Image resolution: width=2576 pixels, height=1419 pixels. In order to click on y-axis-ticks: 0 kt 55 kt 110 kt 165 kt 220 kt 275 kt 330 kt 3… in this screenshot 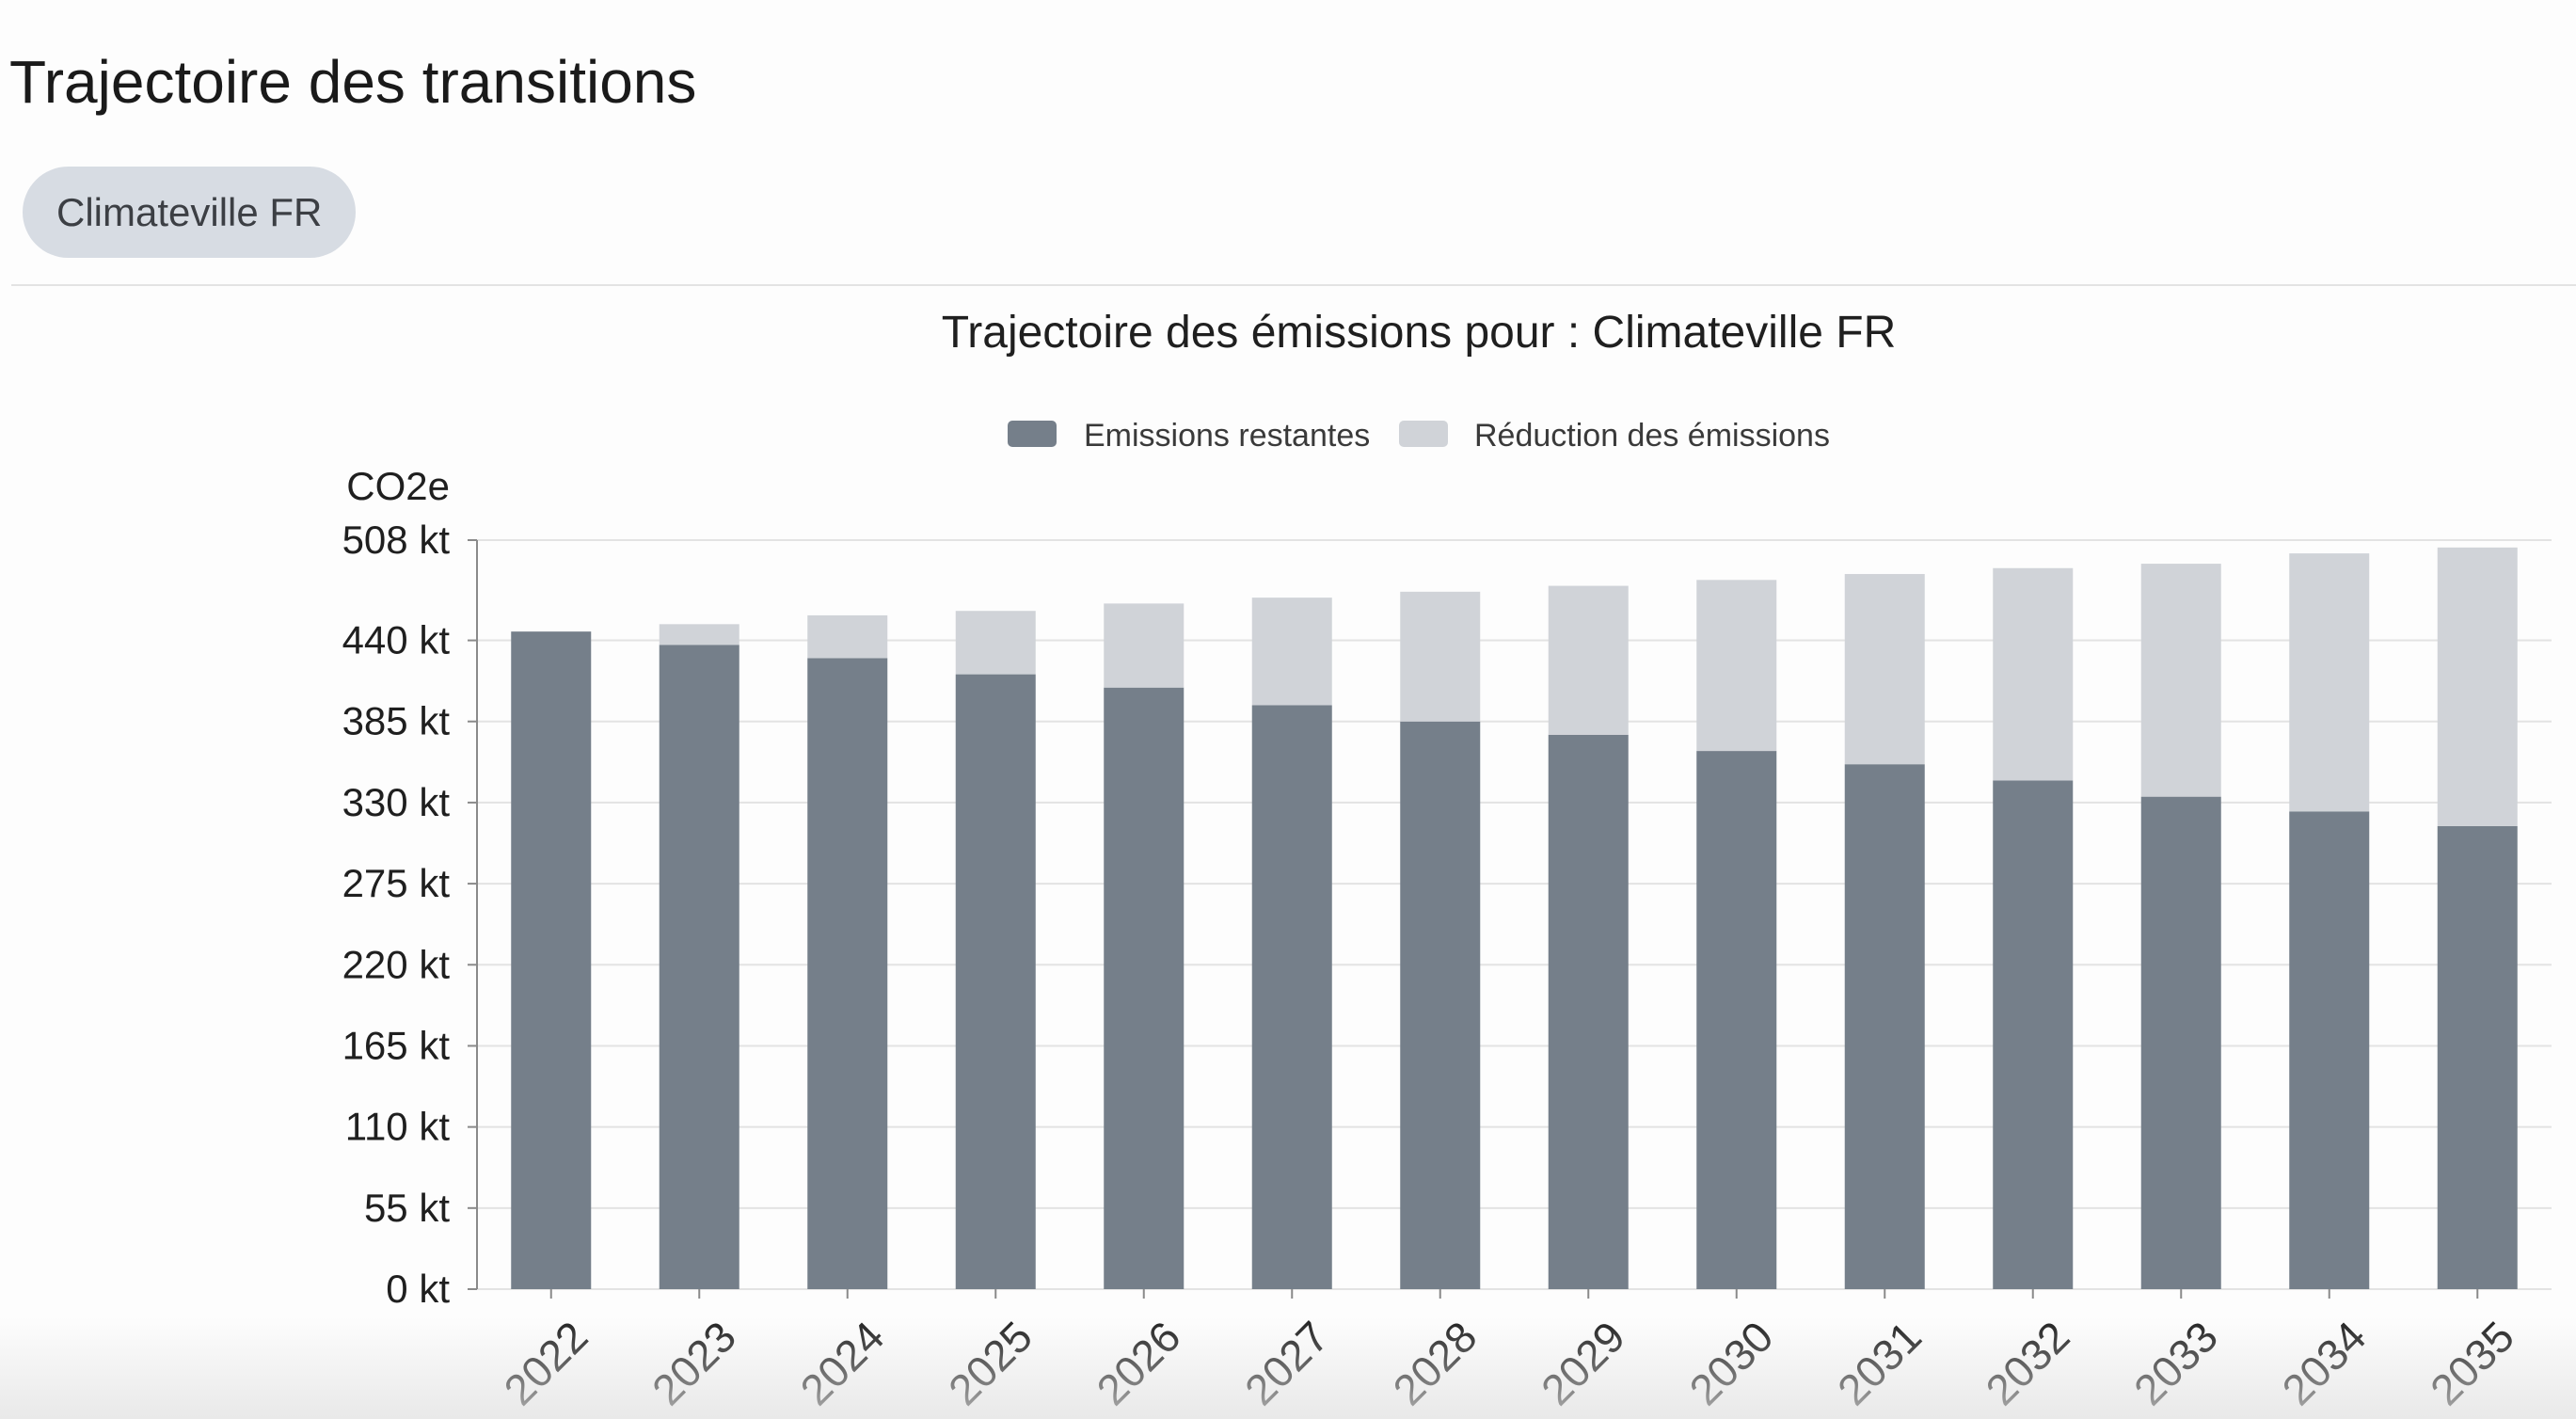, I will do `click(409, 914)`.